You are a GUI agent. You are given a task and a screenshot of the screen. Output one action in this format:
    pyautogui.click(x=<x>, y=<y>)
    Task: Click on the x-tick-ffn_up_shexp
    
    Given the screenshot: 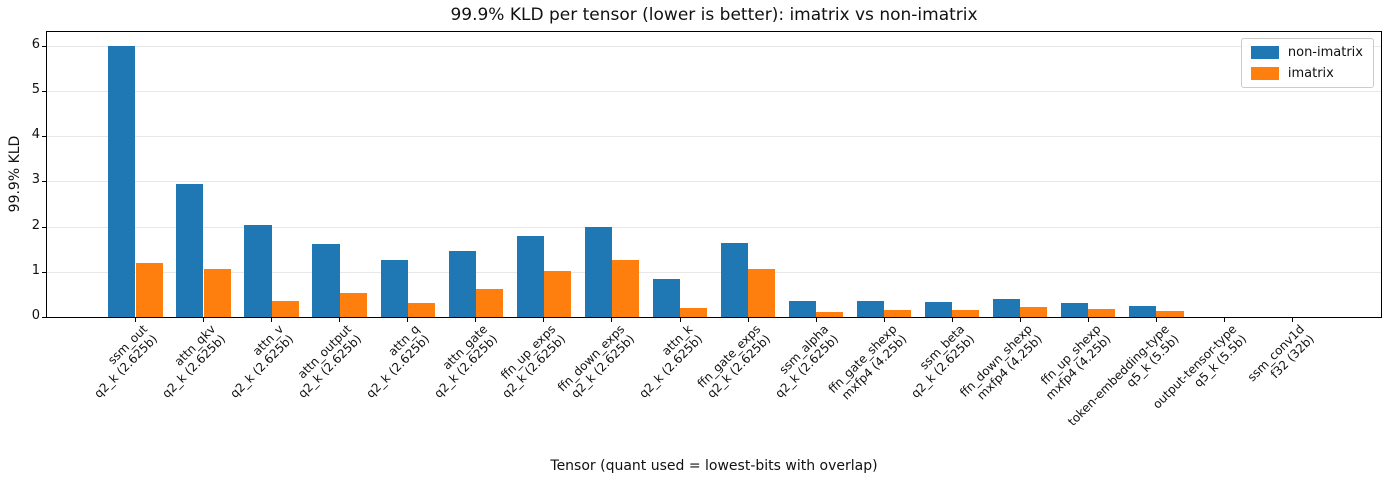 What is the action you would take?
    pyautogui.click(x=1088, y=320)
    